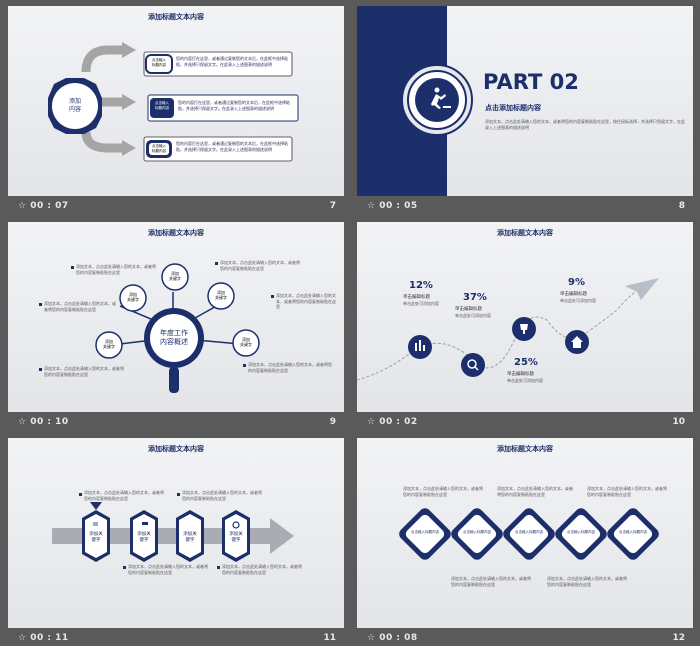  Describe the element at coordinates (43, 638) in the screenshot. I see `transition-time: ☆ 00 : 11` at that location.